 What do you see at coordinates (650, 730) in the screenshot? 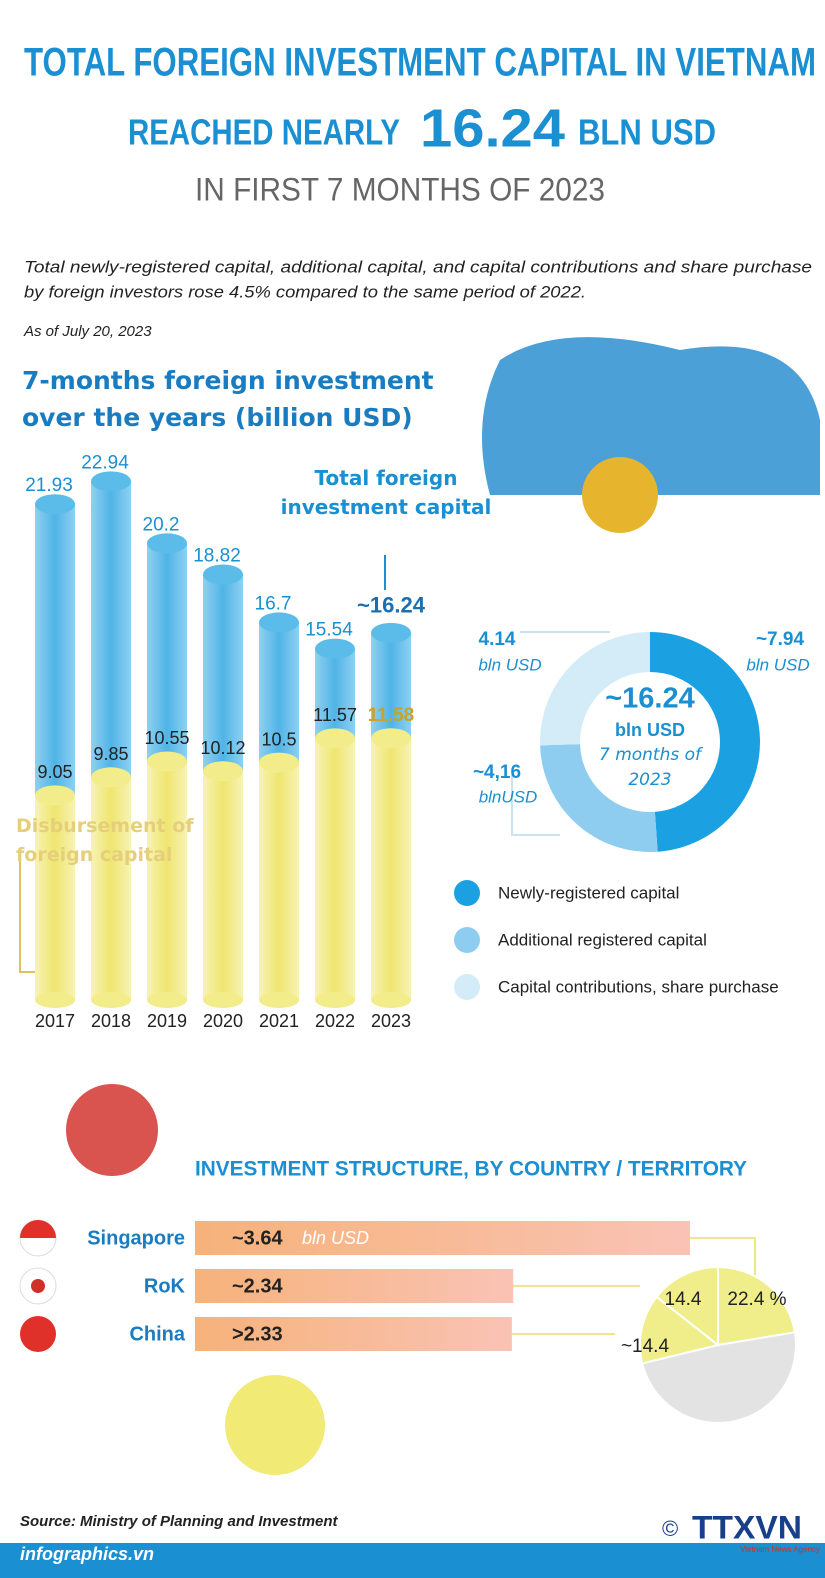
I see `donut-center-unit: bln USD` at bounding box center [650, 730].